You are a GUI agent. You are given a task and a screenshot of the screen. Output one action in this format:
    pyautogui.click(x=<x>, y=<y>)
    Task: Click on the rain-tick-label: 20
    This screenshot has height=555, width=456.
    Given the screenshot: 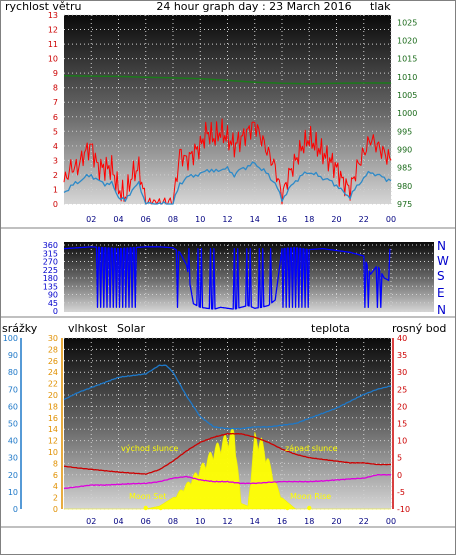 What is the action you would take?
    pyautogui.click(x=13, y=475)
    